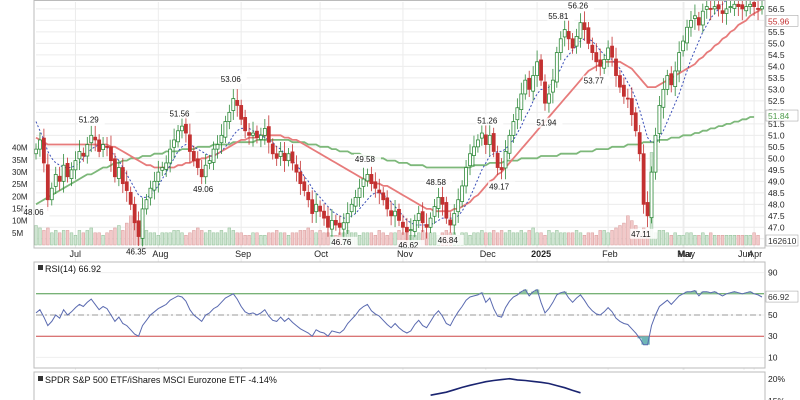 Image resolution: width=800 pixels, height=400 pixels. What do you see at coordinates (20, 172) in the screenshot?
I see `volume-tick-label: 30M` at bounding box center [20, 172].